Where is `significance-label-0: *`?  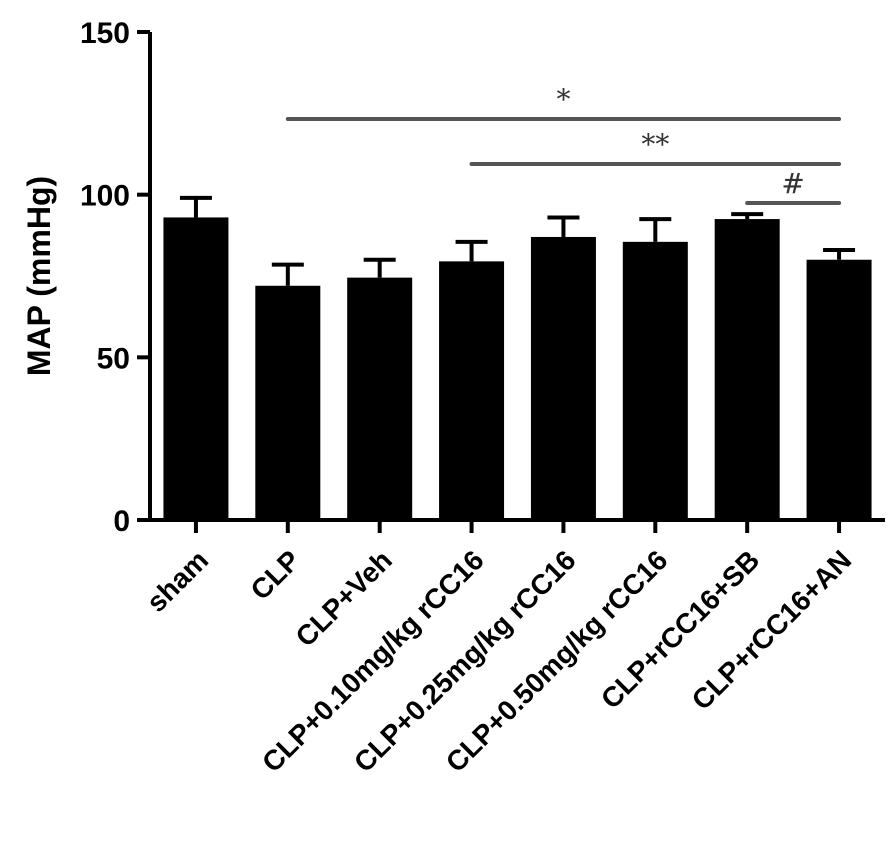
significance-label-0: * is located at coordinates (563, 99).